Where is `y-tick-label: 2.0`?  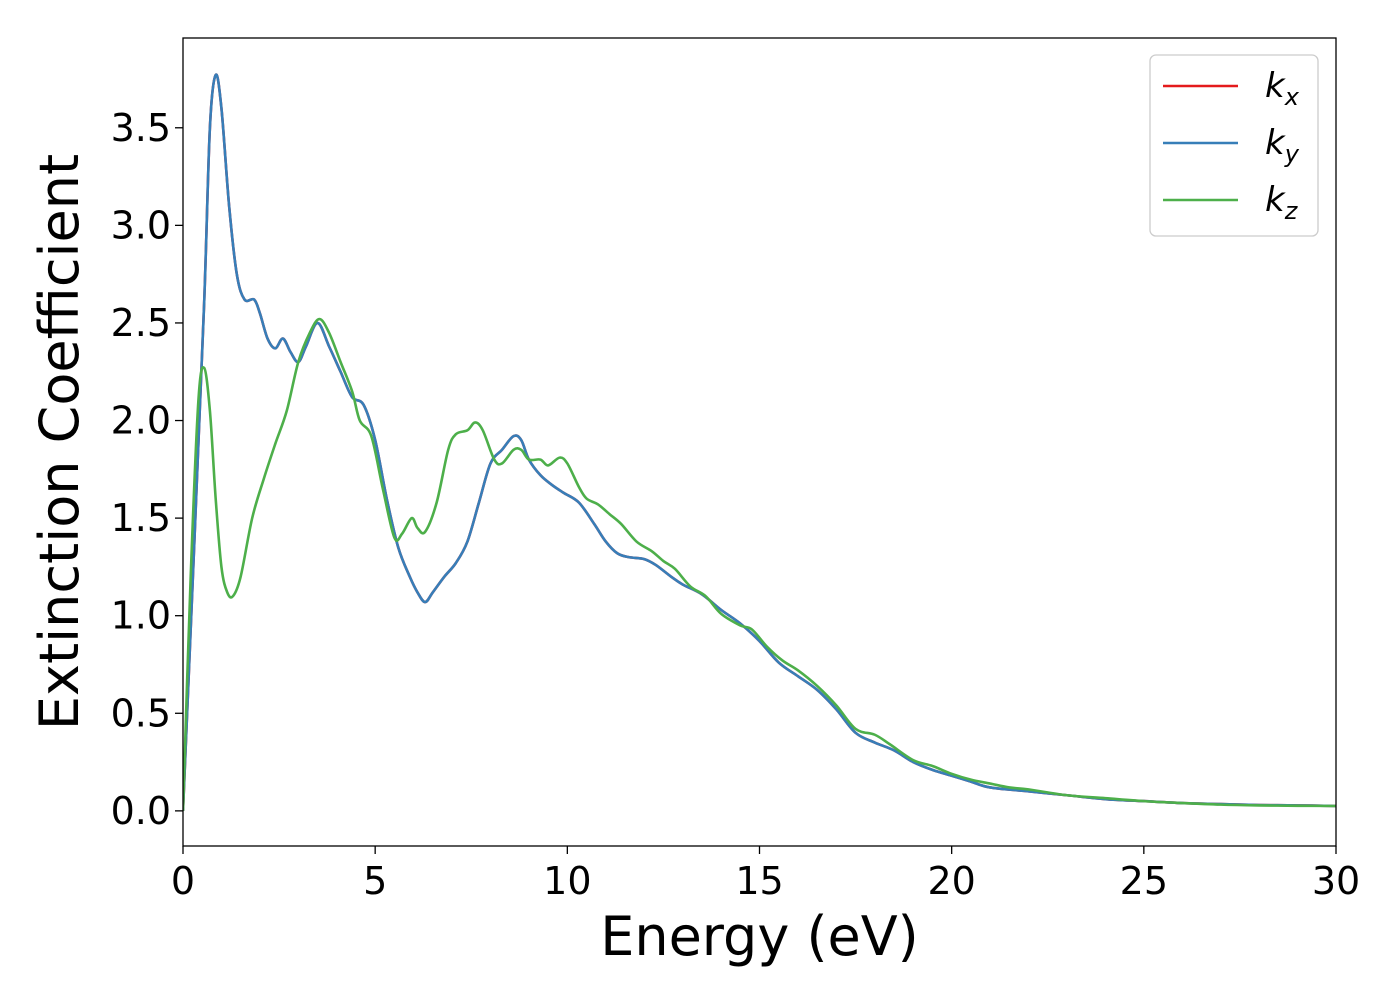
y-tick-label: 2.0 is located at coordinates (141, 421).